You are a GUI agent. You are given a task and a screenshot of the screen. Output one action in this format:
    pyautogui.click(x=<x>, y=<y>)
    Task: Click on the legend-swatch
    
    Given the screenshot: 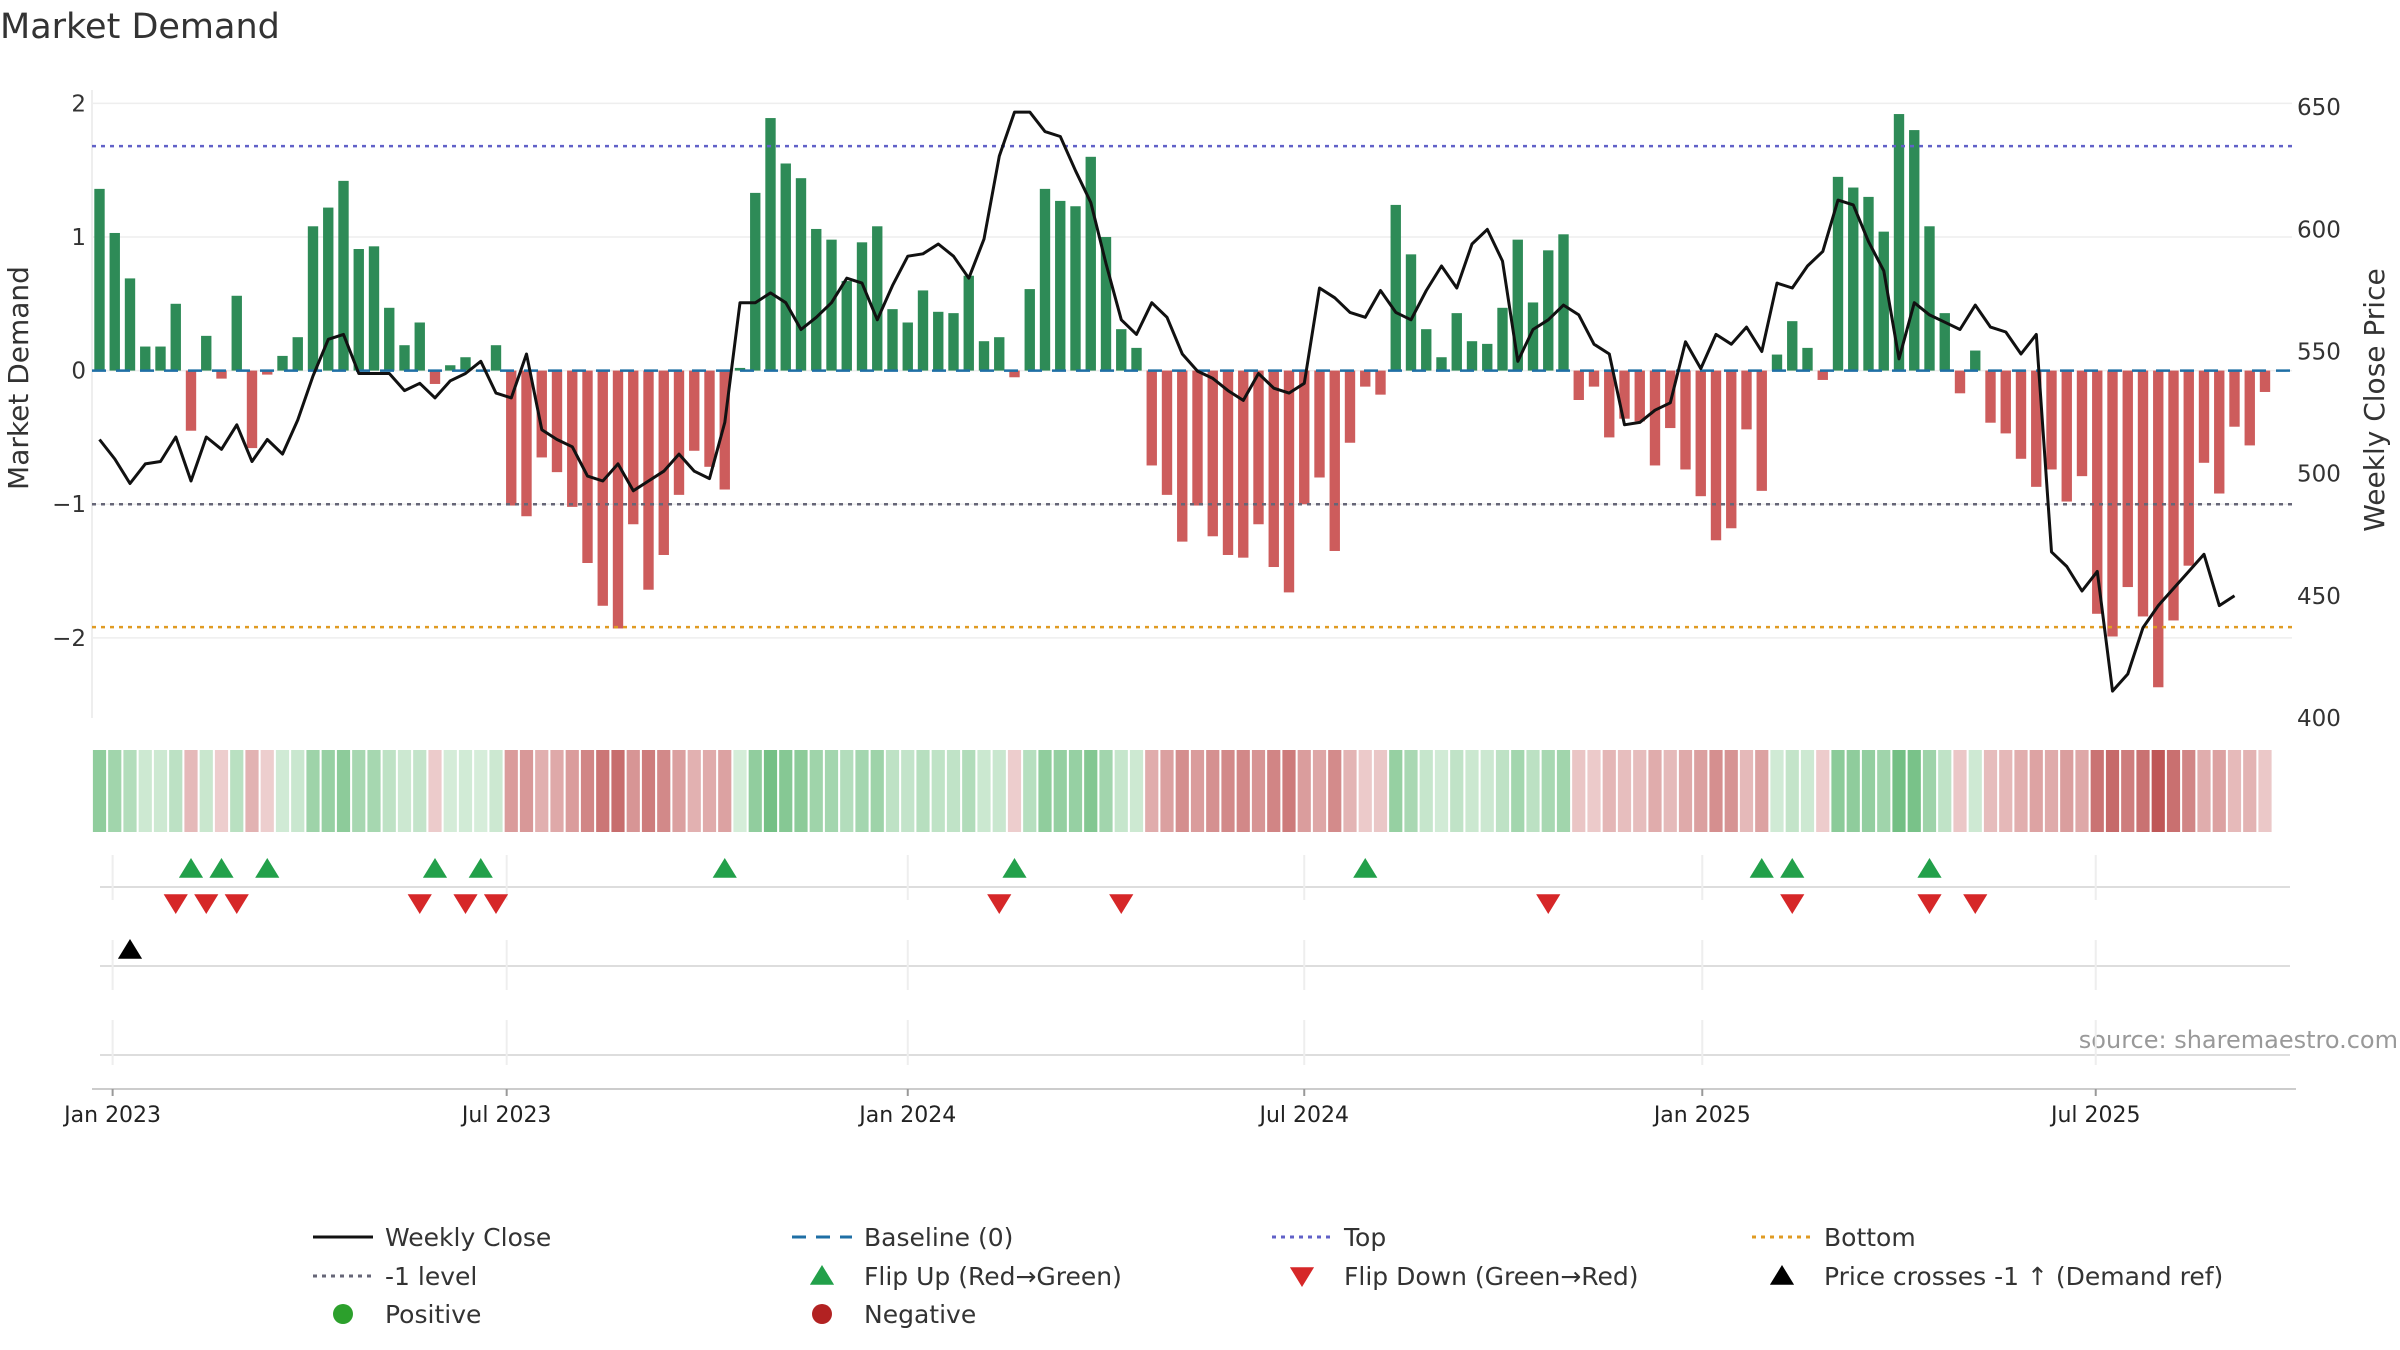 What is the action you would take?
    pyautogui.click(x=822, y=1314)
    